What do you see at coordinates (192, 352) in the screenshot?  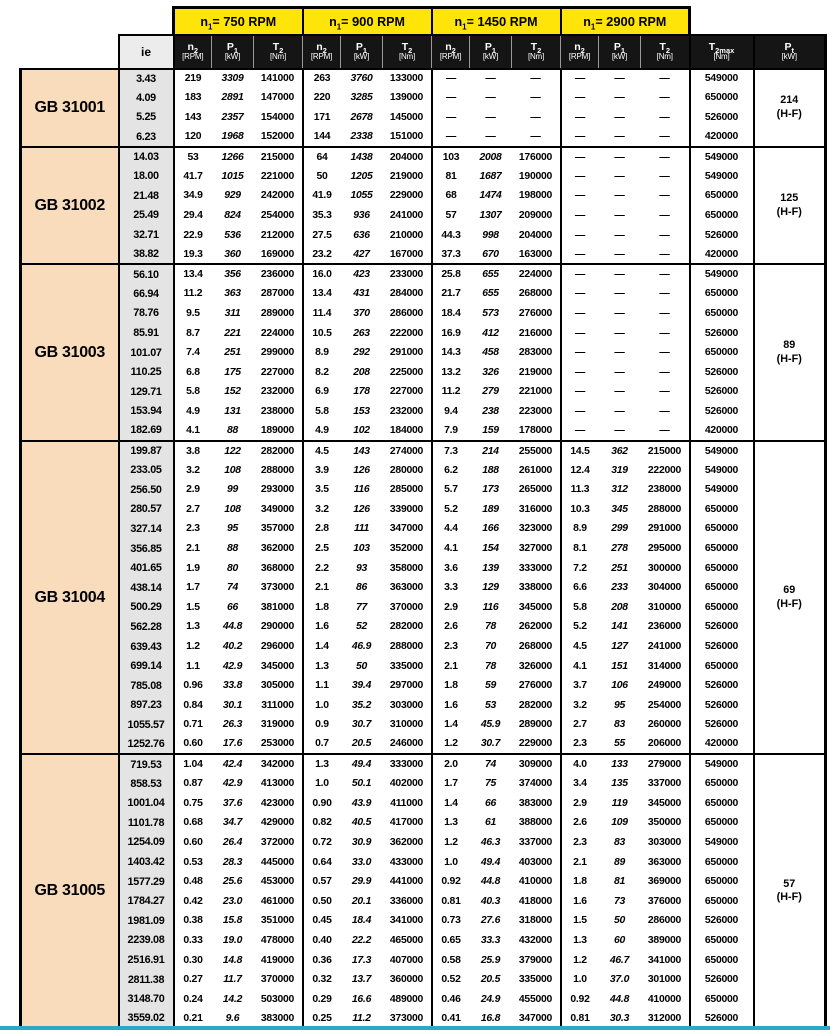 I see `cell-n2: 7.4` at bounding box center [192, 352].